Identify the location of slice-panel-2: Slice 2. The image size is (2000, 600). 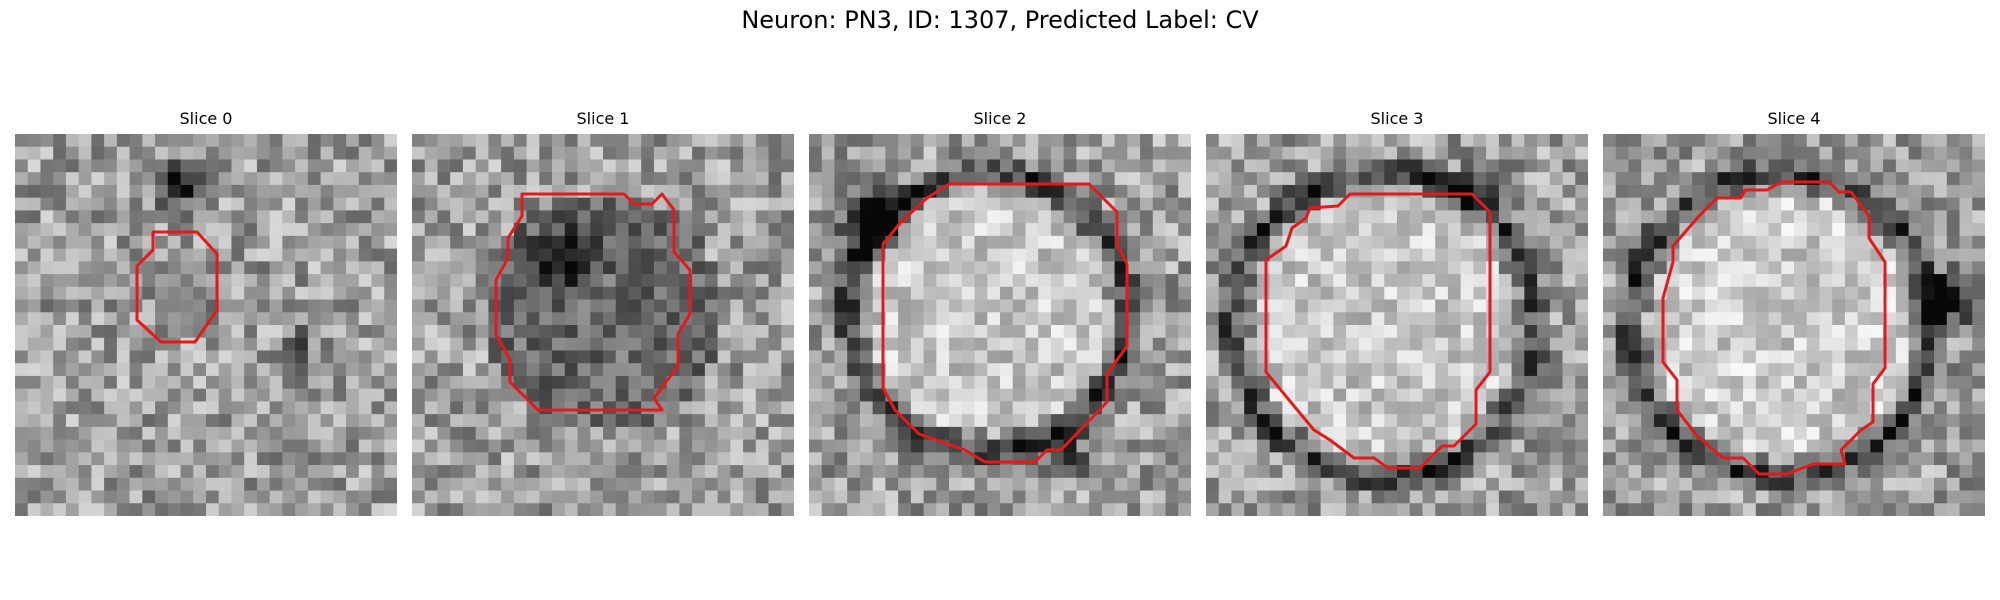
(1000, 312).